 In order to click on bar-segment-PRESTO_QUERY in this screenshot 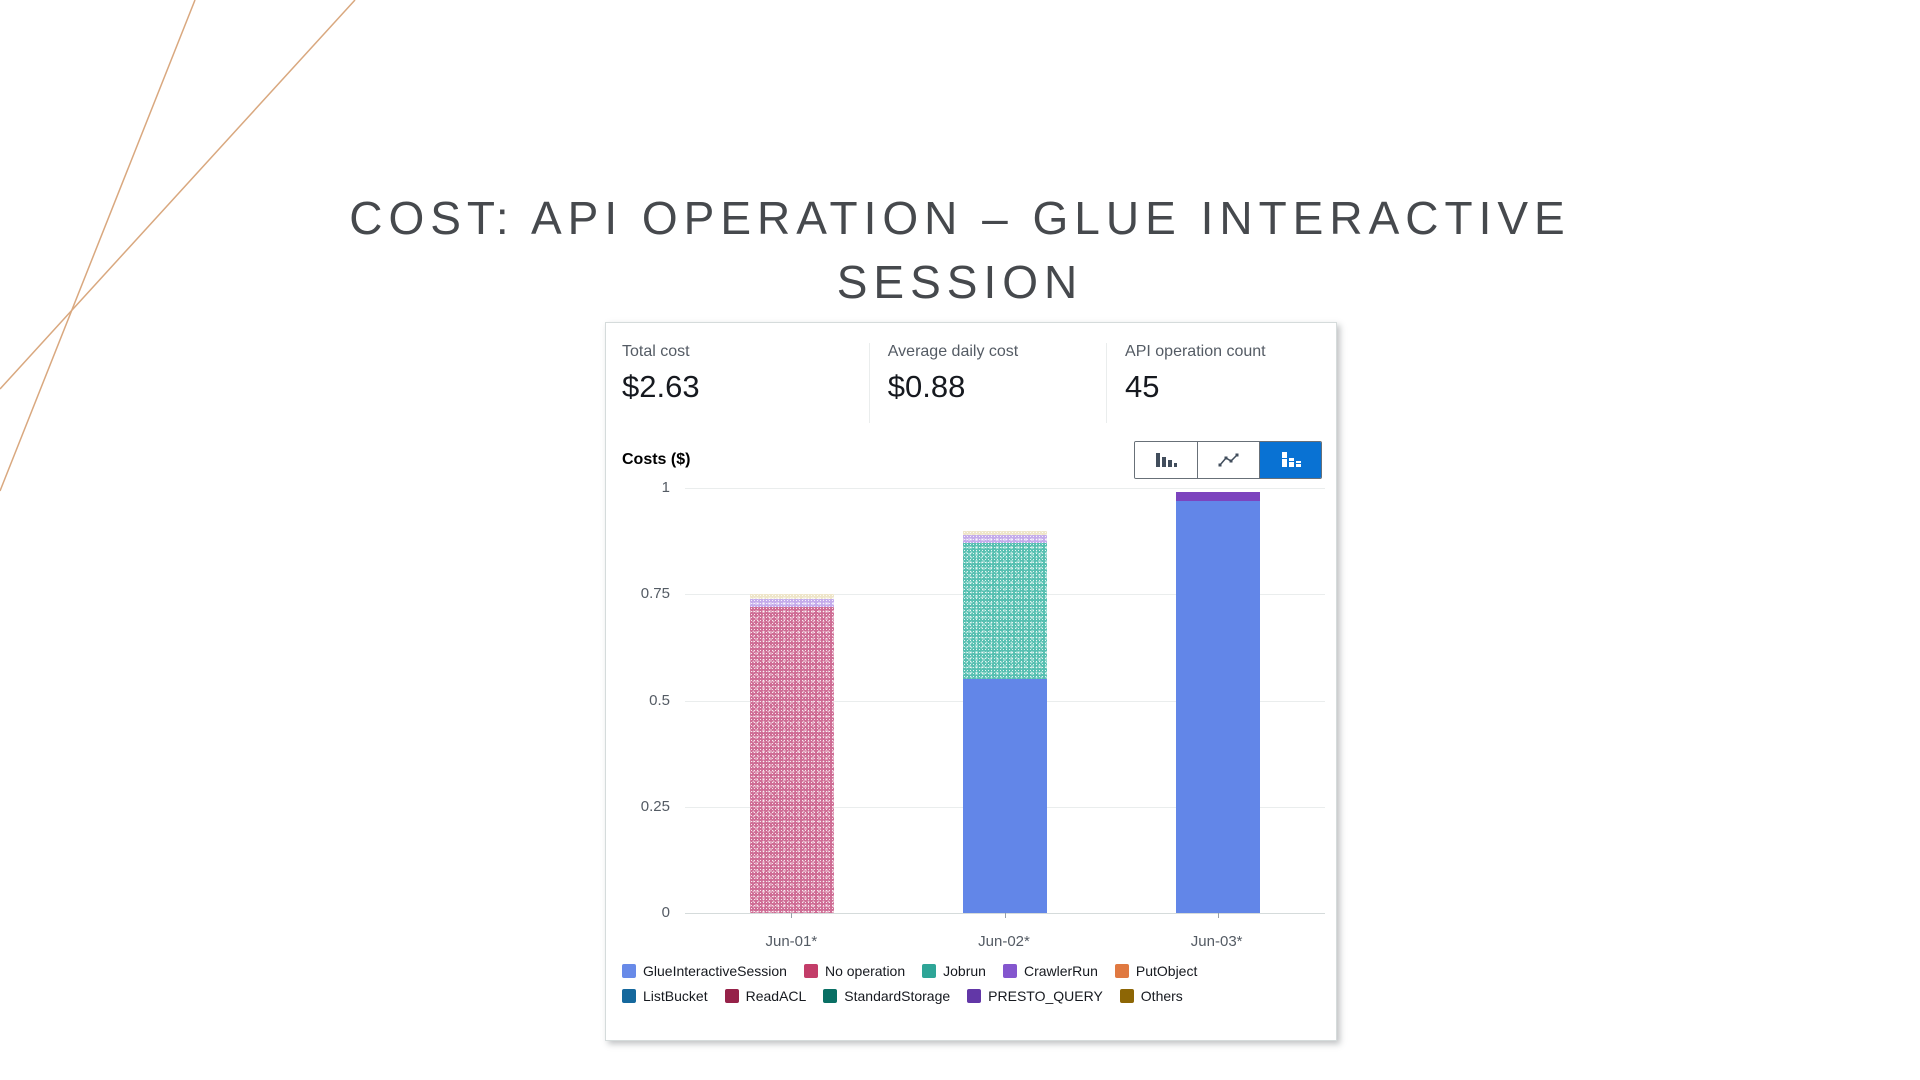, I will do `click(1218, 496)`.